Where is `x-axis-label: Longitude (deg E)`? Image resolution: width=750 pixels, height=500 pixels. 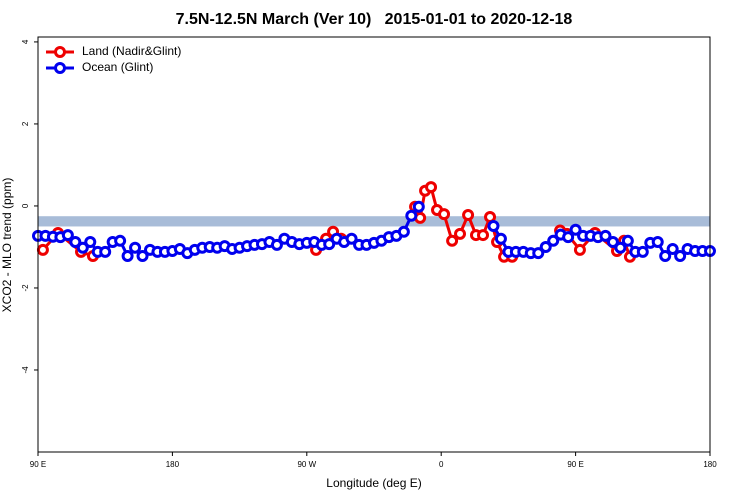
x-axis-label: Longitude (deg E) is located at coordinates (373, 483).